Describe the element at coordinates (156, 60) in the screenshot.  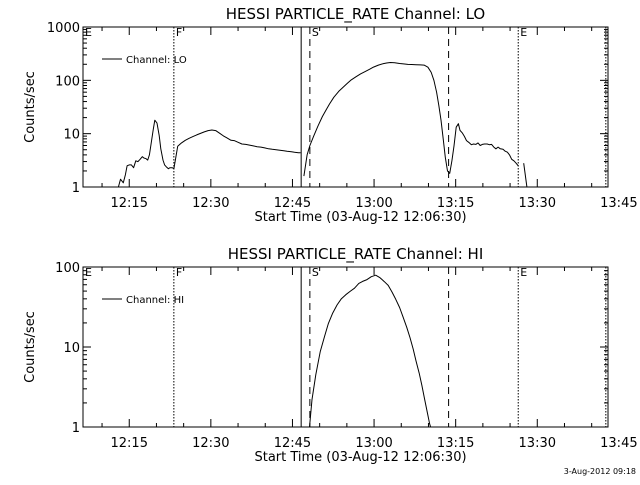
I see `legend-label: Channel: LO` at that location.